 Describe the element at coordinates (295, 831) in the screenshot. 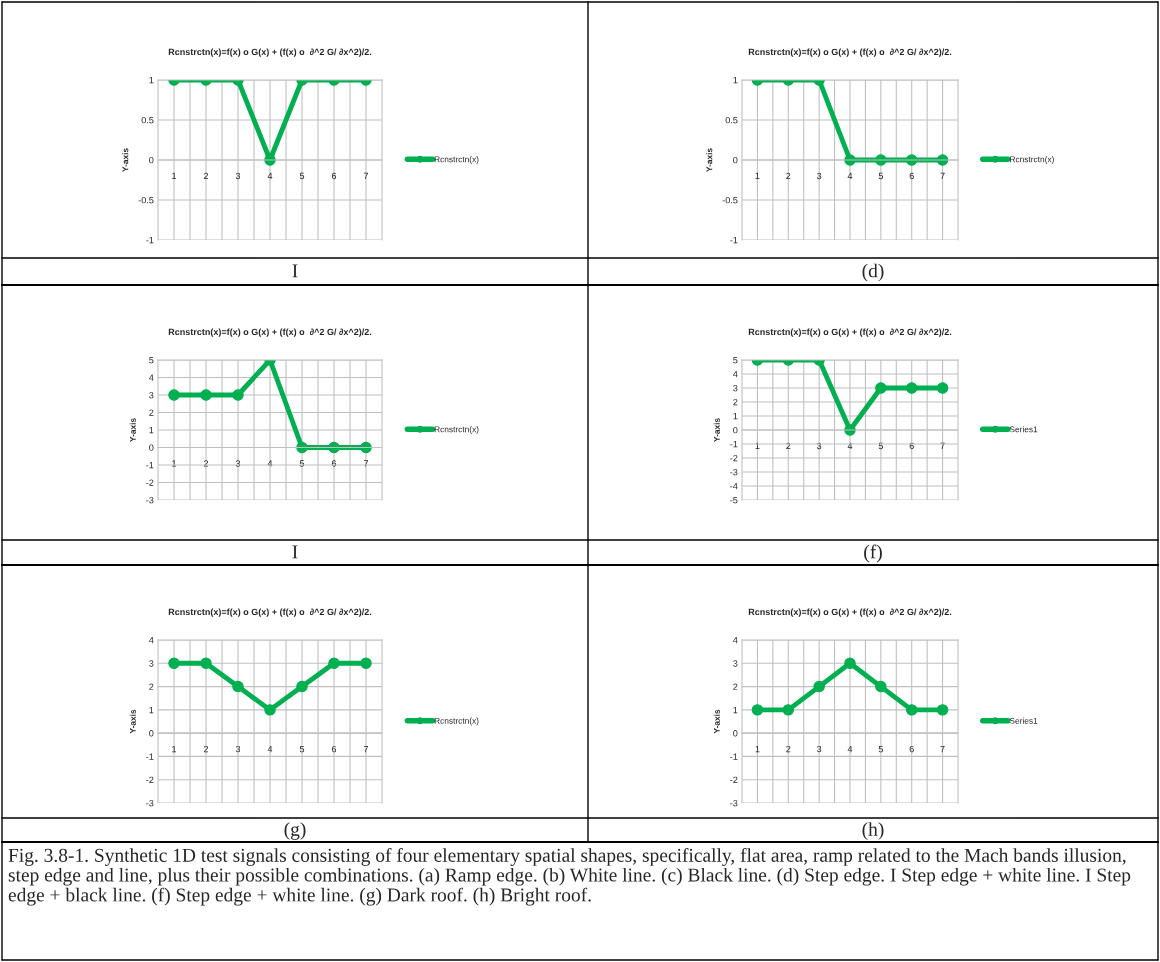

I see `text: (g)` at that location.